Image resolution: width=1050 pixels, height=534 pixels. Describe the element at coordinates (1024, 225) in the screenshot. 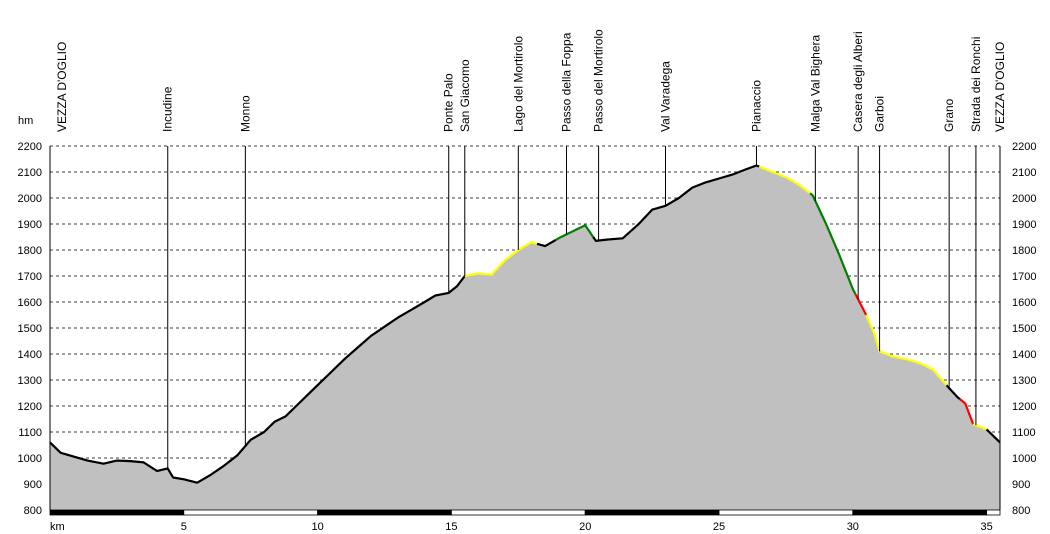

I see `y-tick-label-right: 1900` at that location.